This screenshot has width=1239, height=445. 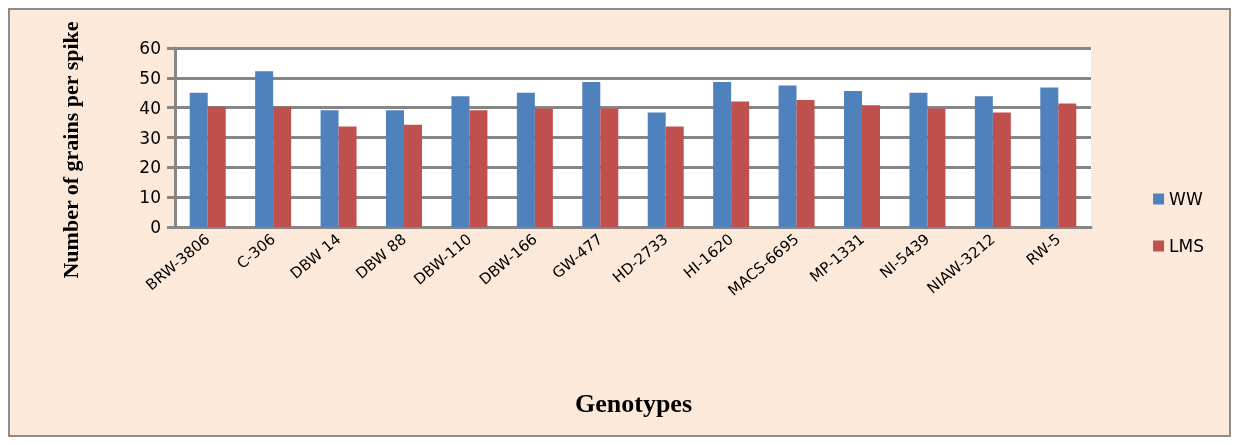 I want to click on y-tick-label: 50, so click(x=150, y=77).